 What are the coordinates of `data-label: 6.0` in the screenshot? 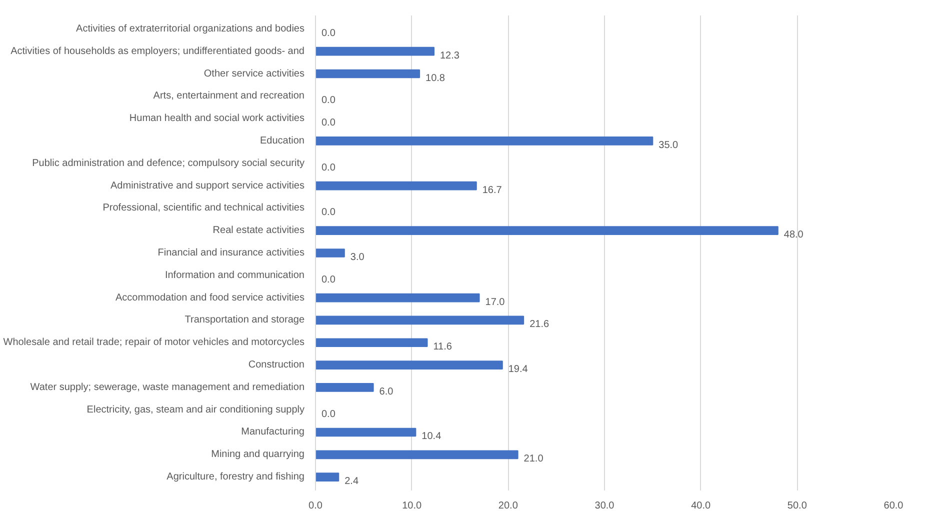 It's located at (386, 392).